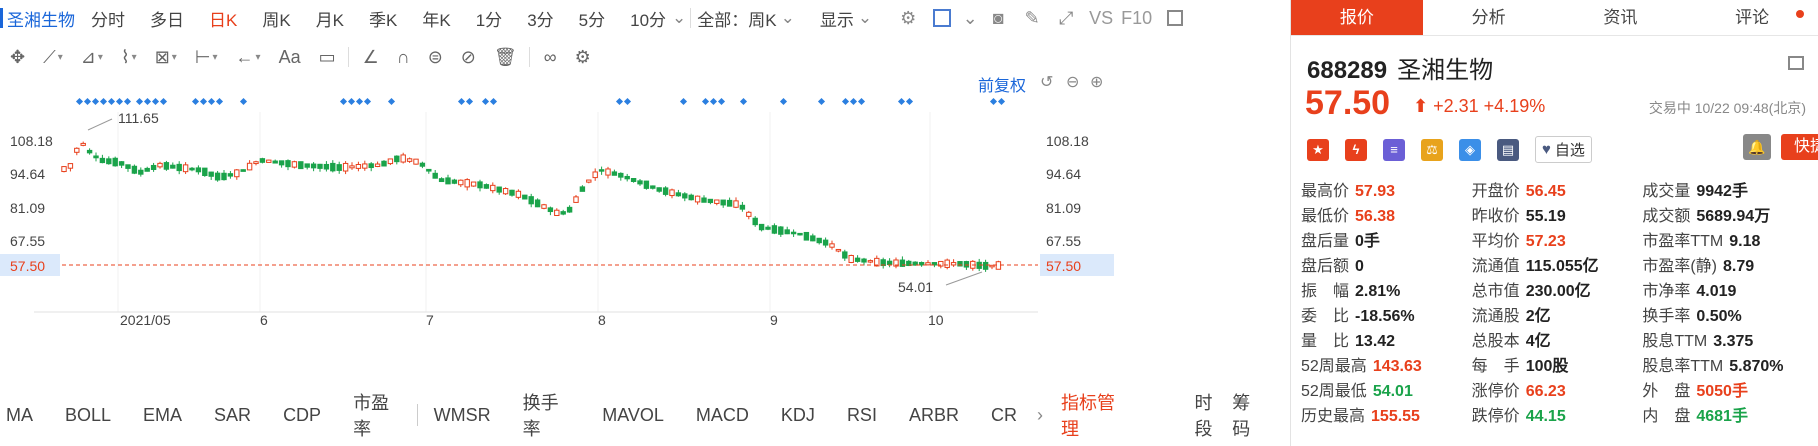  I want to click on scale-icon: ⚖, so click(1432, 149).